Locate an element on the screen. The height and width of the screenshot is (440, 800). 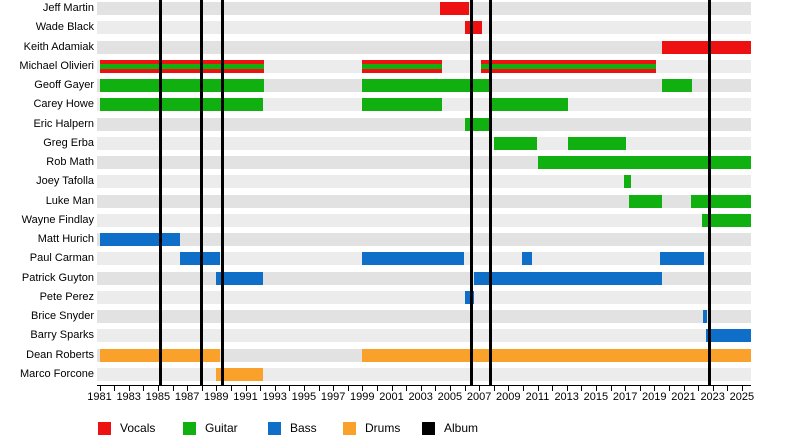
legend-item-bass: Bass is located at coordinates (313, 428).